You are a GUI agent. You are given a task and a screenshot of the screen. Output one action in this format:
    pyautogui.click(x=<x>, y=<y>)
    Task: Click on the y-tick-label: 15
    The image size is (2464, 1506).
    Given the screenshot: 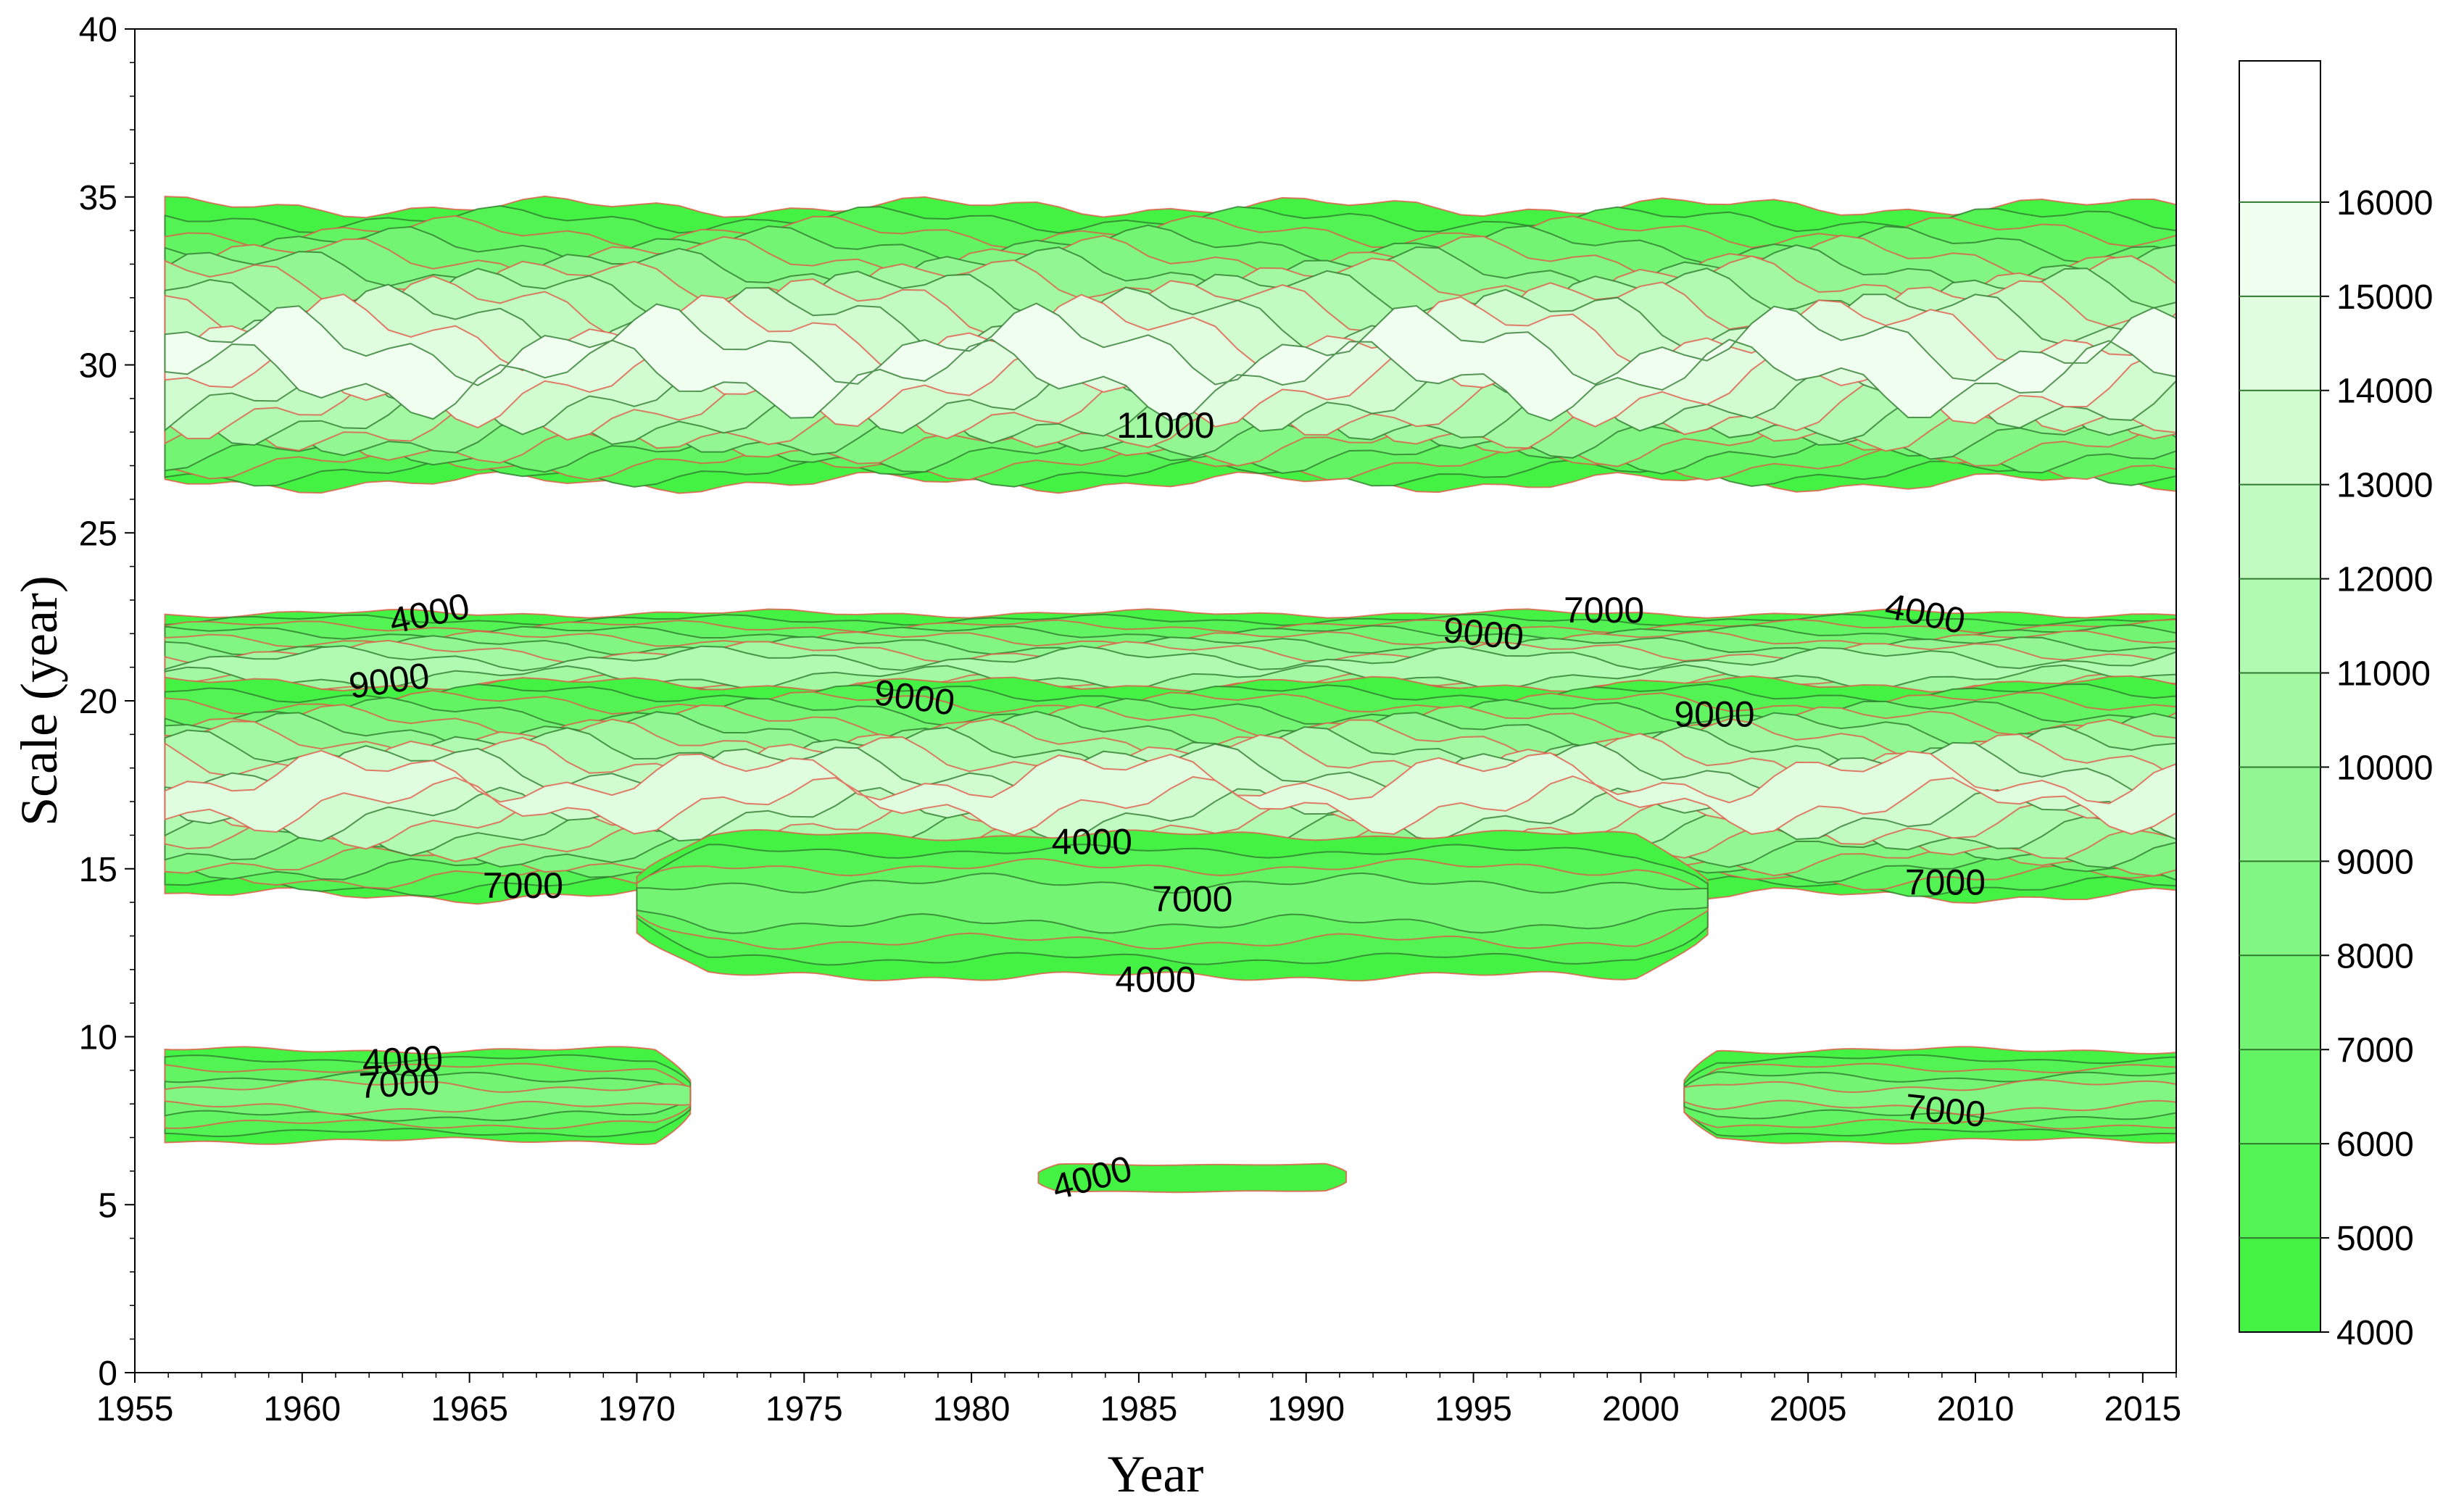 What is the action you would take?
    pyautogui.click(x=98, y=870)
    